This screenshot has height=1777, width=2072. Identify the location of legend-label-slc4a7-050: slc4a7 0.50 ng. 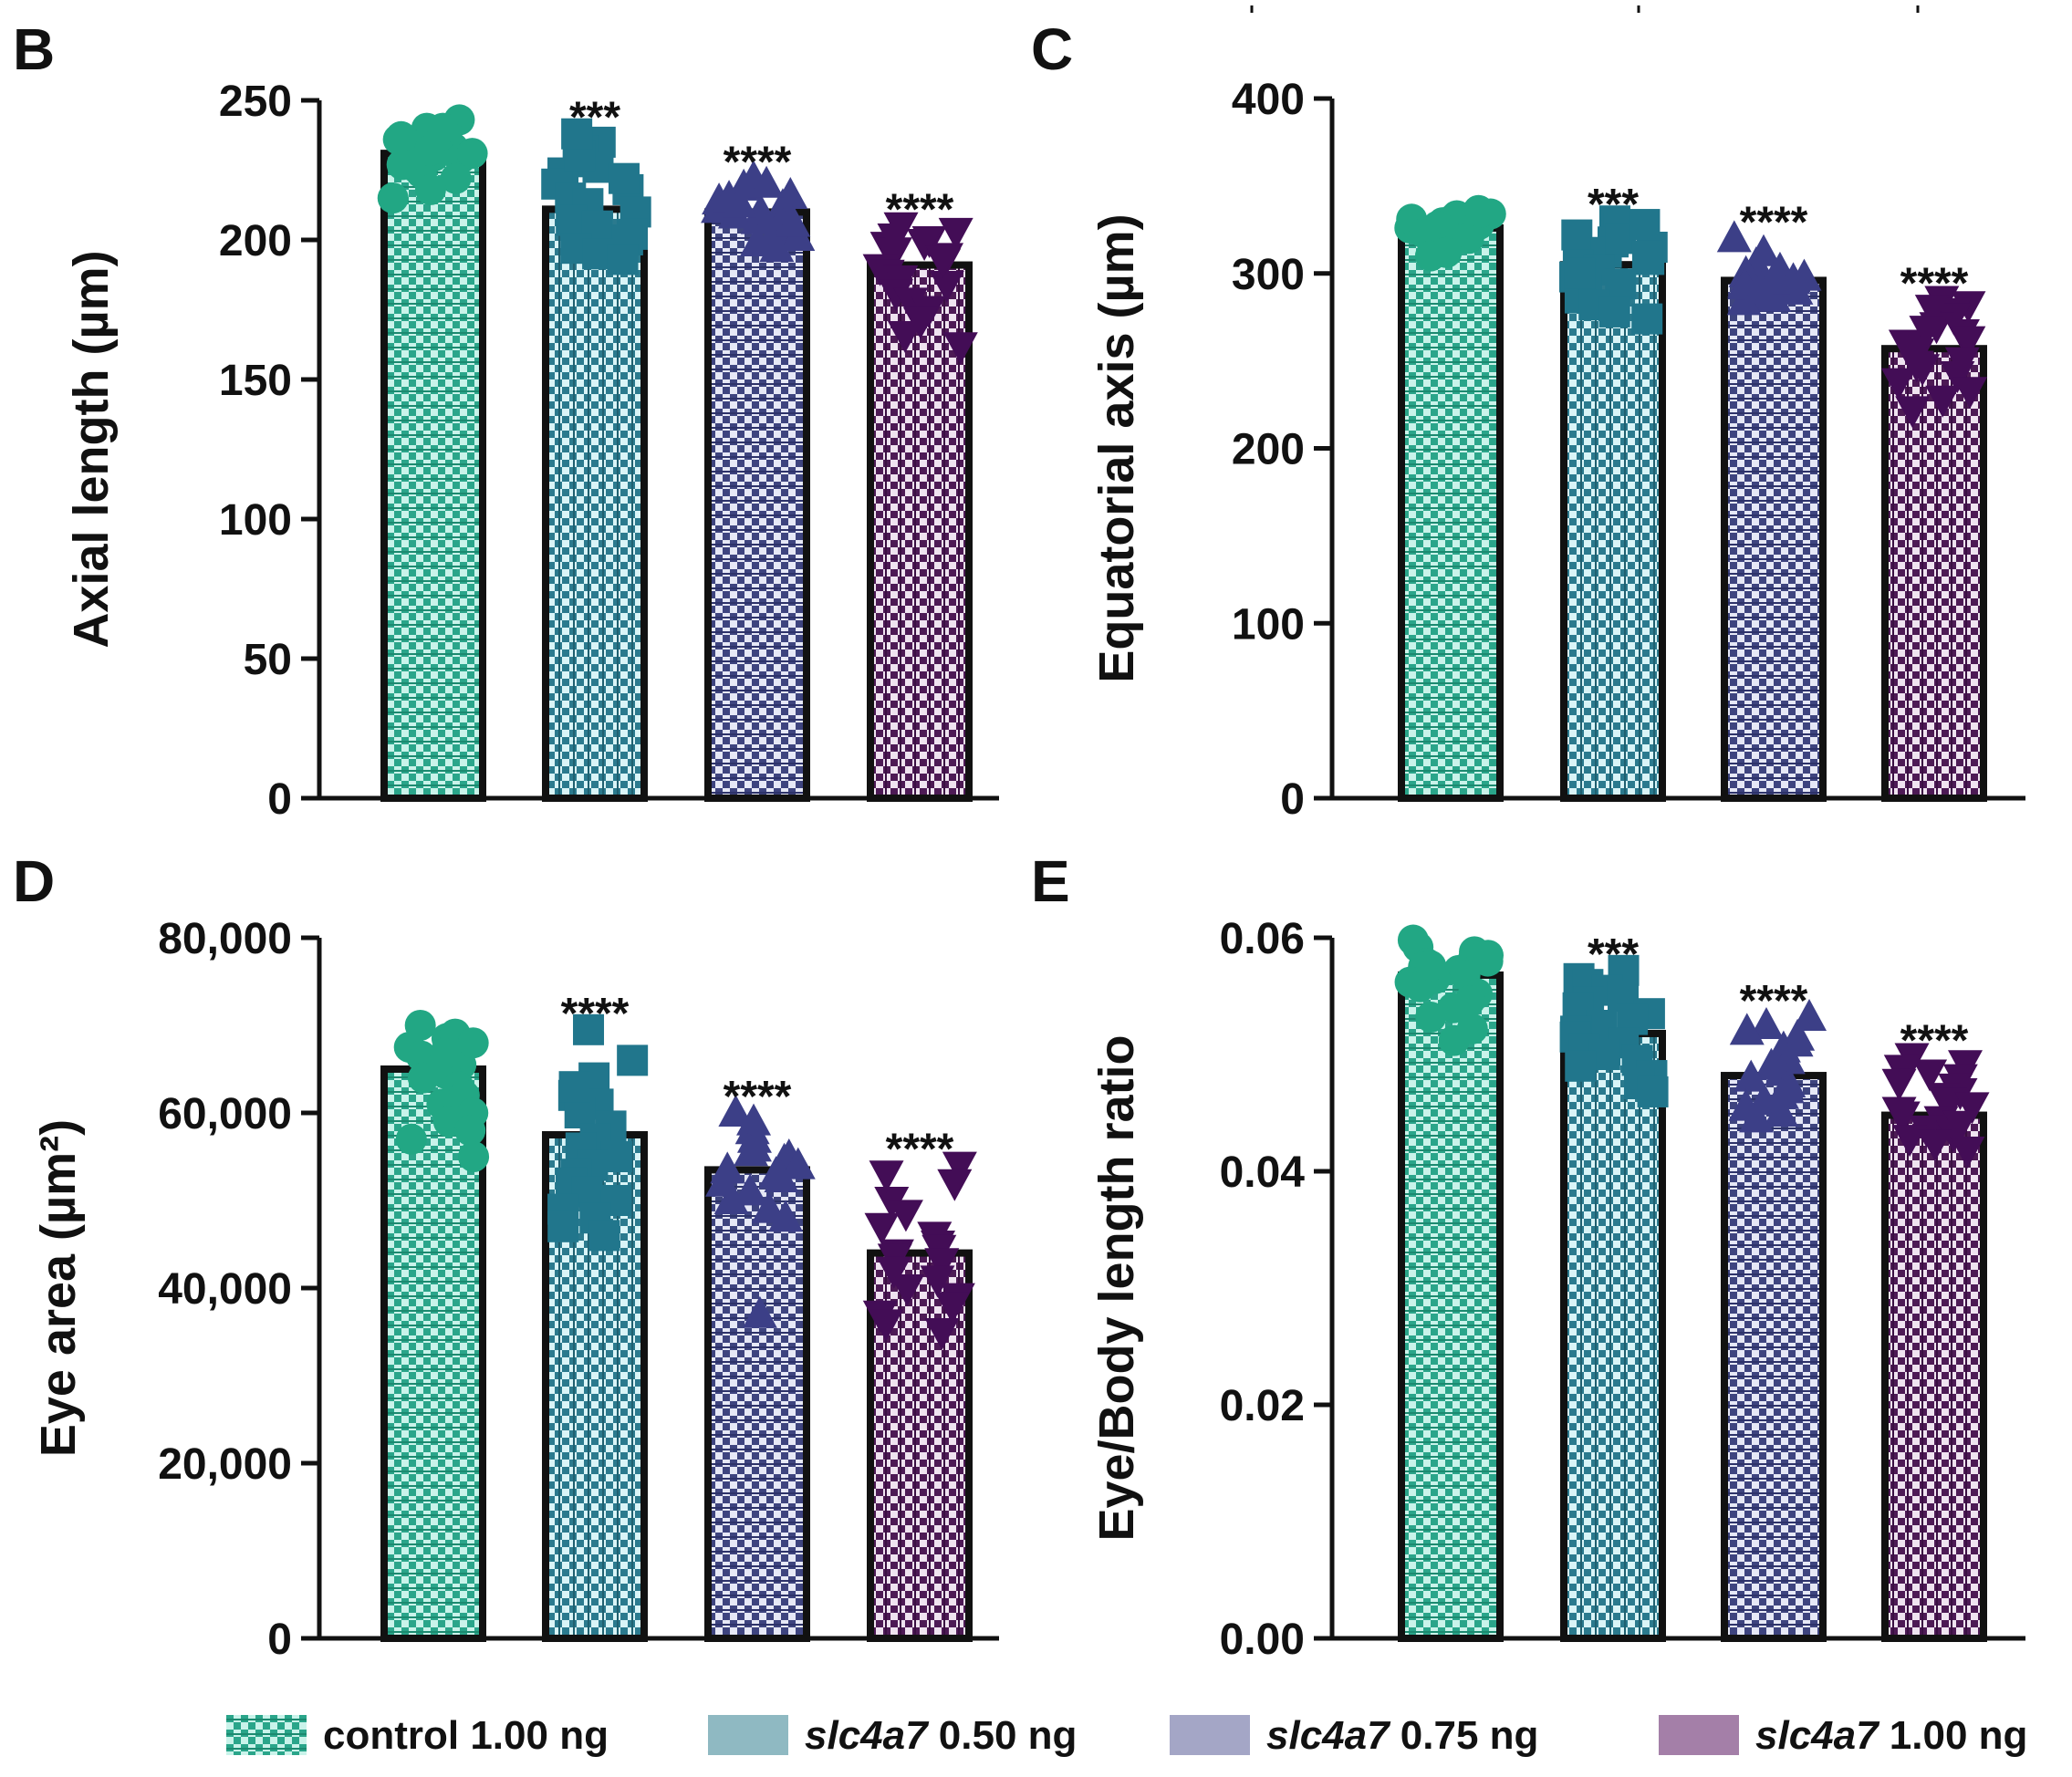
(941, 1735).